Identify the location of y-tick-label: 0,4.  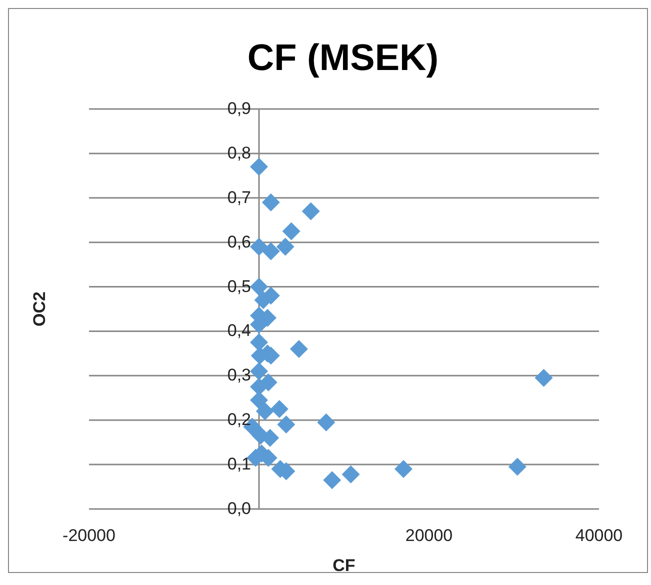
(239, 330).